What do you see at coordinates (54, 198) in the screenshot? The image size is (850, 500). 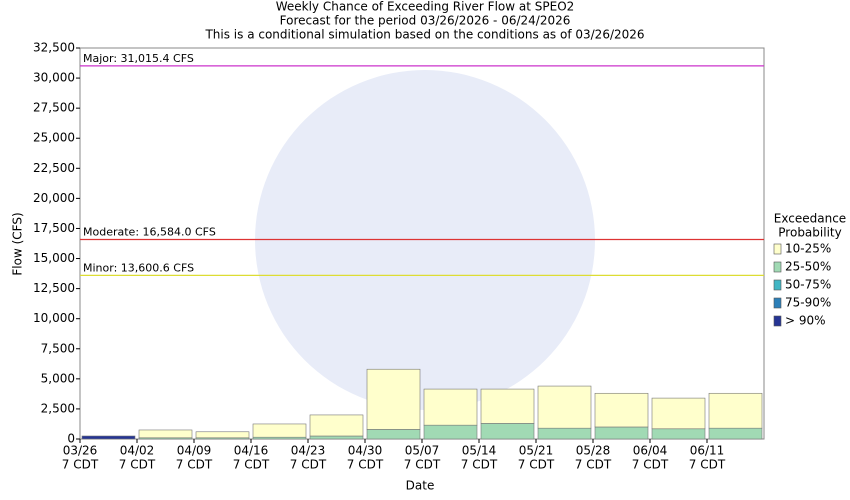 I see `y-tick-label: 20,000` at bounding box center [54, 198].